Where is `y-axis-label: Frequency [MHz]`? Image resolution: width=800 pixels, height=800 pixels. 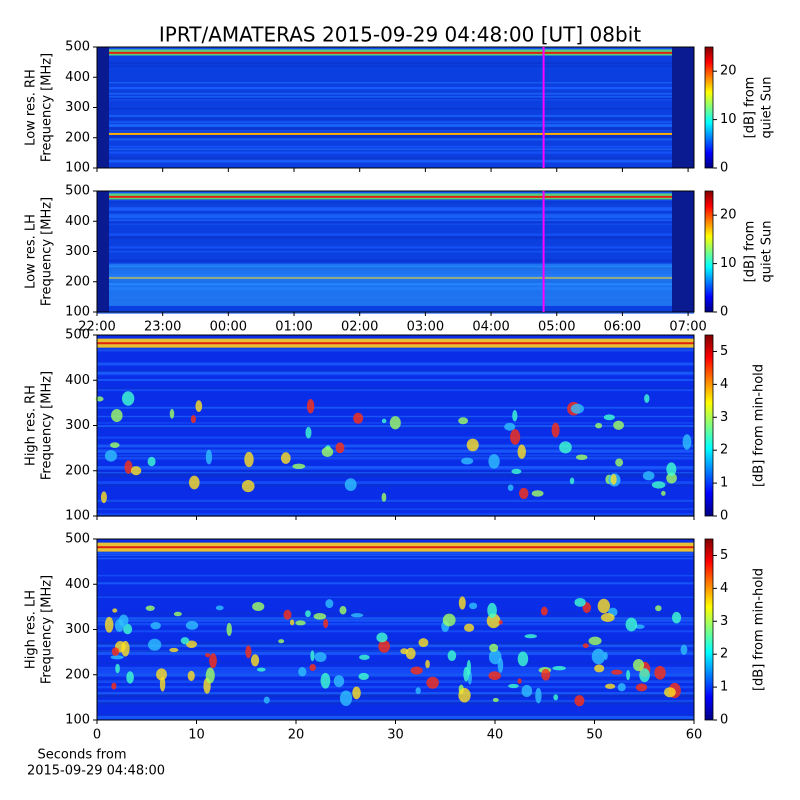 y-axis-label: Frequency [MHz] is located at coordinates (47, 425).